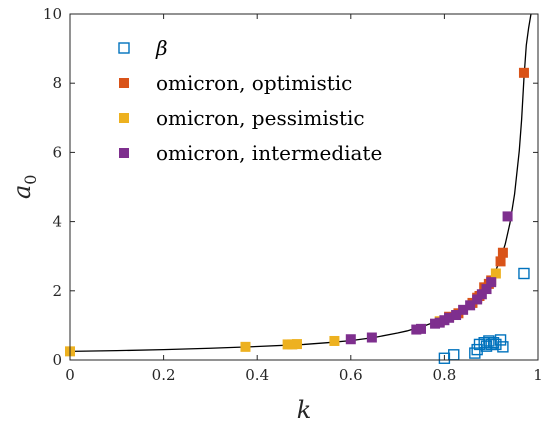  Describe the element at coordinates (304, 410) in the screenshot. I see `x-axis-label: k` at that location.